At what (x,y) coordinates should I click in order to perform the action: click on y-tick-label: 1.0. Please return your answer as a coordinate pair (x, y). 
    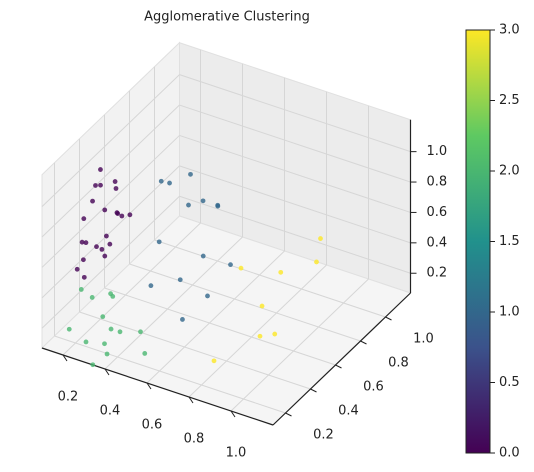
    Looking at the image, I should click on (423, 339).